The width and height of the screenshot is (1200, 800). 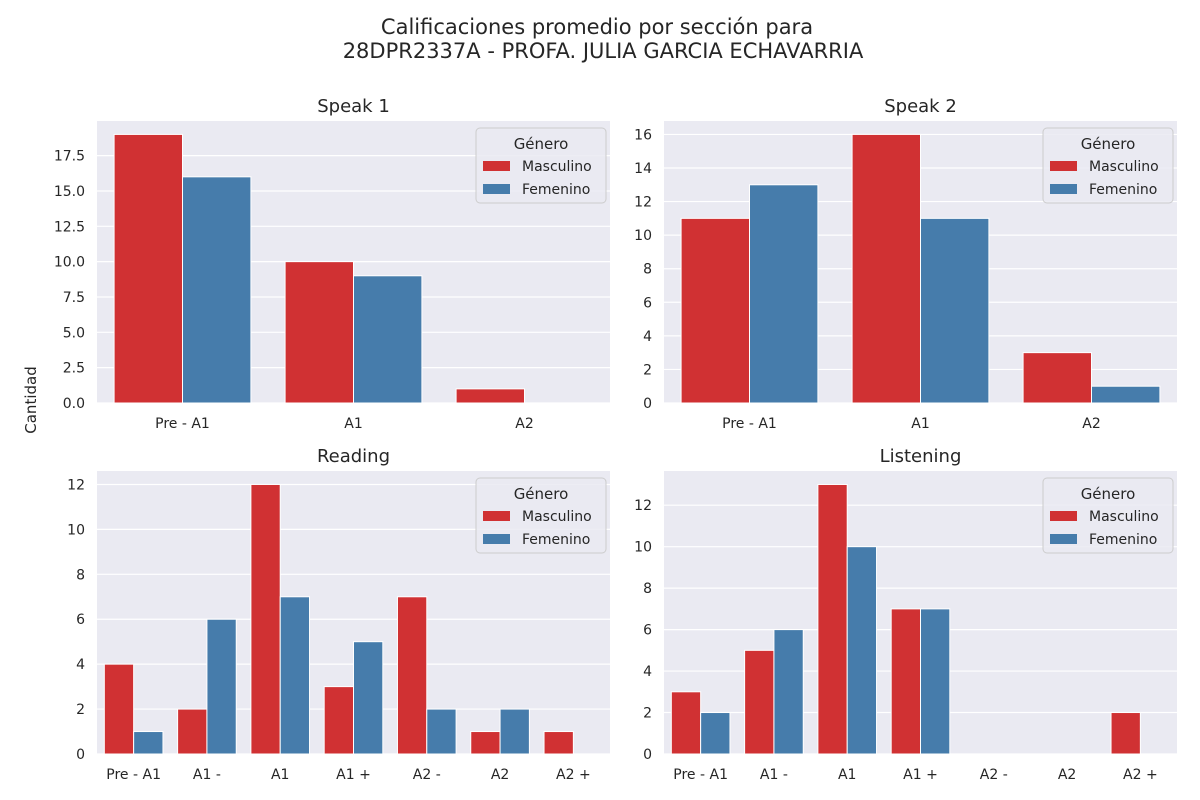 What do you see at coordinates (920, 106) in the screenshot?
I see `panel-title: Speak 2` at bounding box center [920, 106].